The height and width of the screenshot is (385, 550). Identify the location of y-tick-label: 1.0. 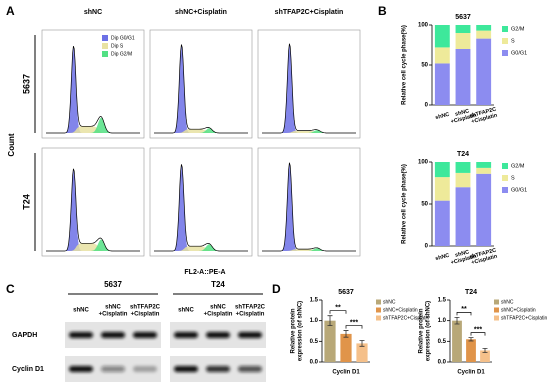
(442, 321).